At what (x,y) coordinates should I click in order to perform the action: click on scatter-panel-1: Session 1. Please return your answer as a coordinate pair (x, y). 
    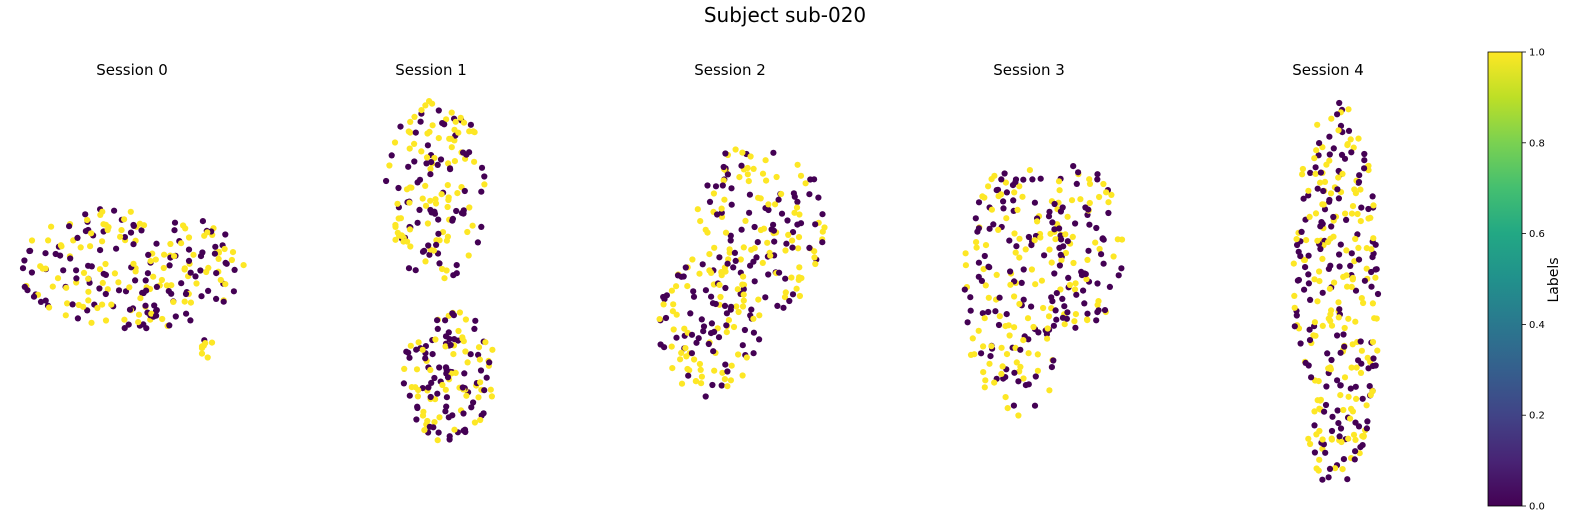
    Looking at the image, I should click on (439, 252).